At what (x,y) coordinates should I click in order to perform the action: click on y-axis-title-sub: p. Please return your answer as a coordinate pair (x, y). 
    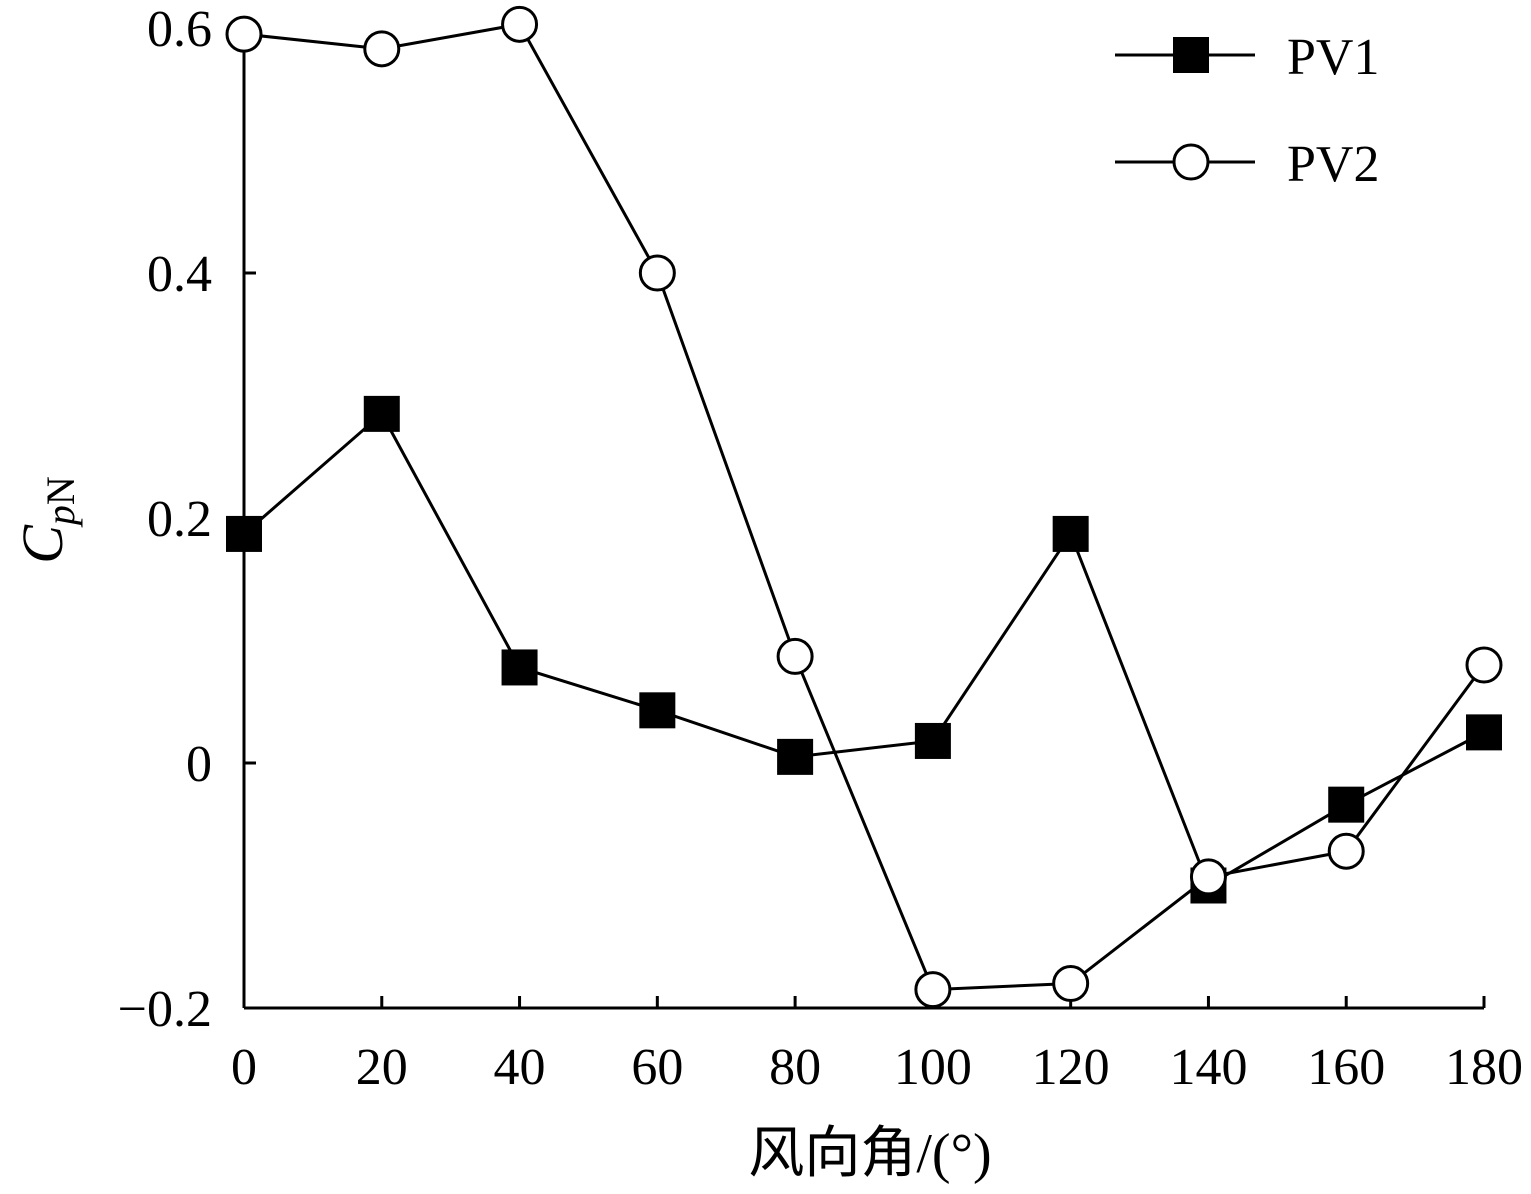
    Looking at the image, I should click on (60, 516).